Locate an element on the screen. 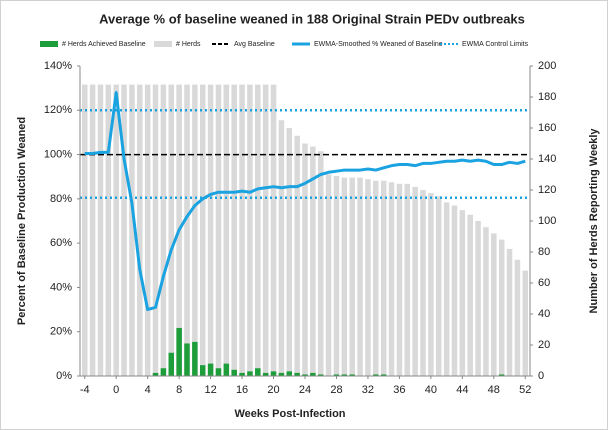 The width and height of the screenshot is (608, 430). y2-tick-label: 20 is located at coordinates (544, 345).